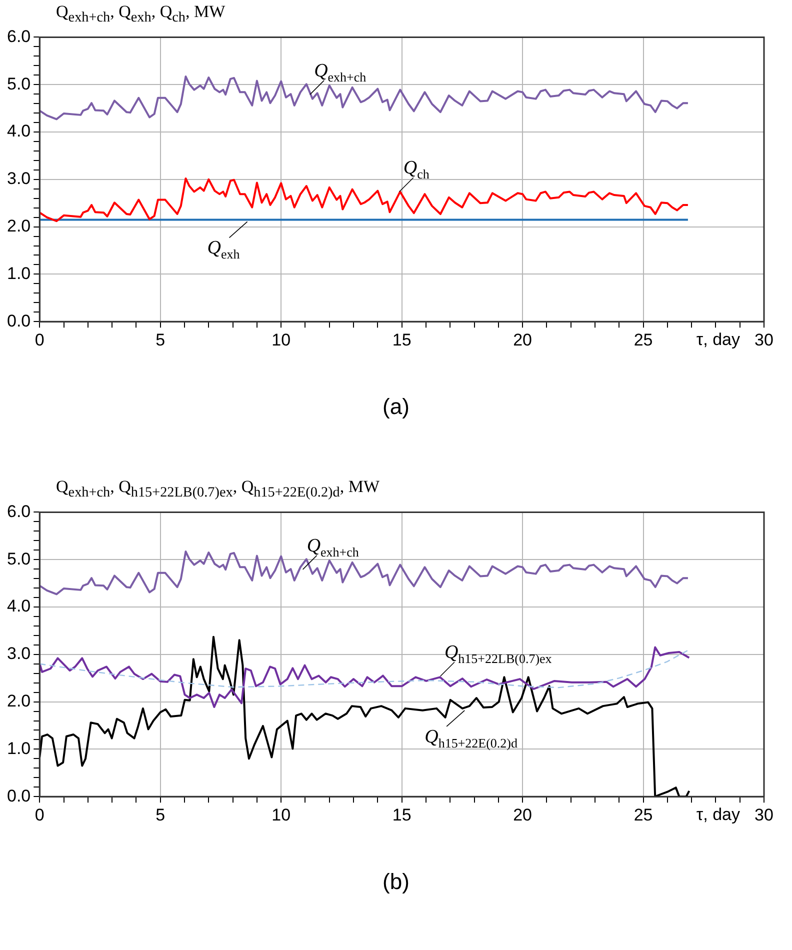 This screenshot has height=950, width=792. What do you see at coordinates (140, 13) in the screenshot?
I see `y-axis-title: Q$_{exh+ch}$, Q$_{exh}$, Q$_{ch}$, MW` at bounding box center [140, 13].